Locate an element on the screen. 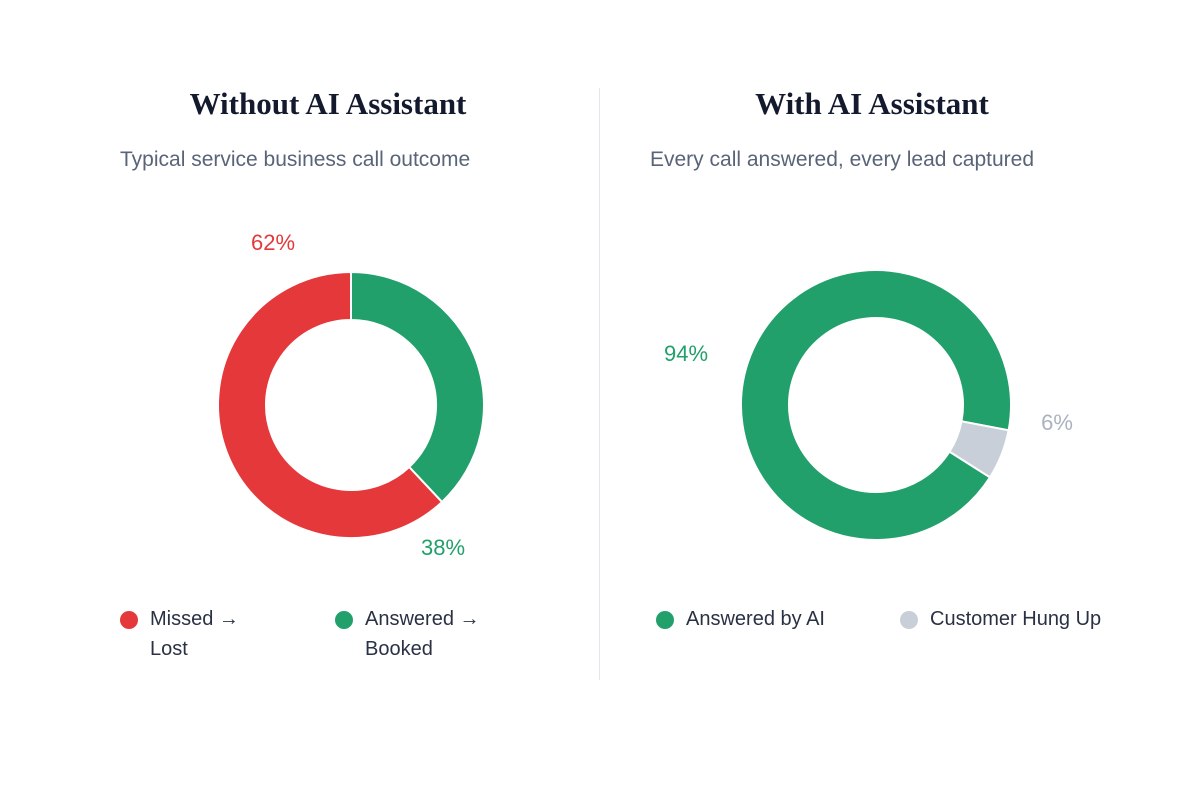  legend-item-customer-hung-up: Customer Hung Up is located at coordinates (1000, 619).